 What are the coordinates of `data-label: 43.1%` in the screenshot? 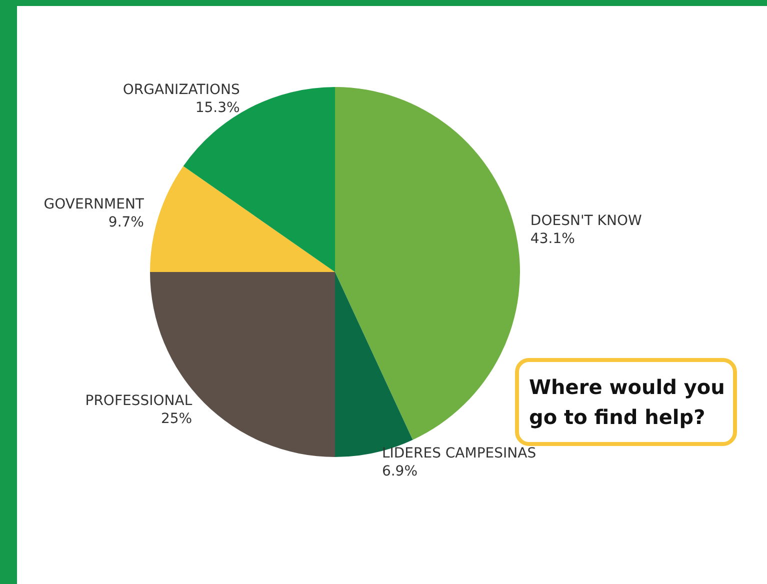 It's located at (552, 239).